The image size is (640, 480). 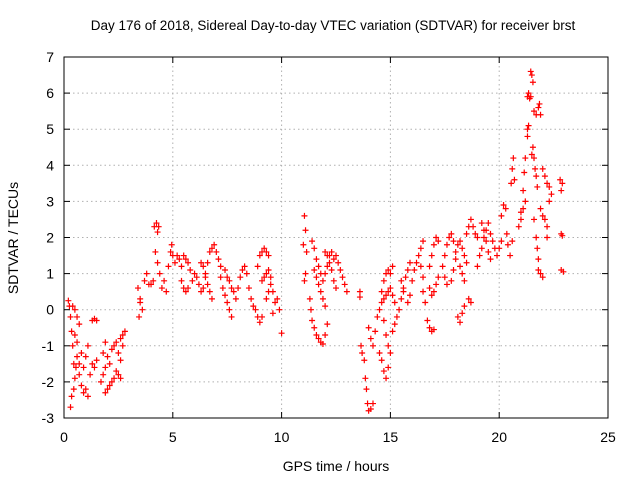 I want to click on y-tick-label: -1, so click(x=48, y=346).